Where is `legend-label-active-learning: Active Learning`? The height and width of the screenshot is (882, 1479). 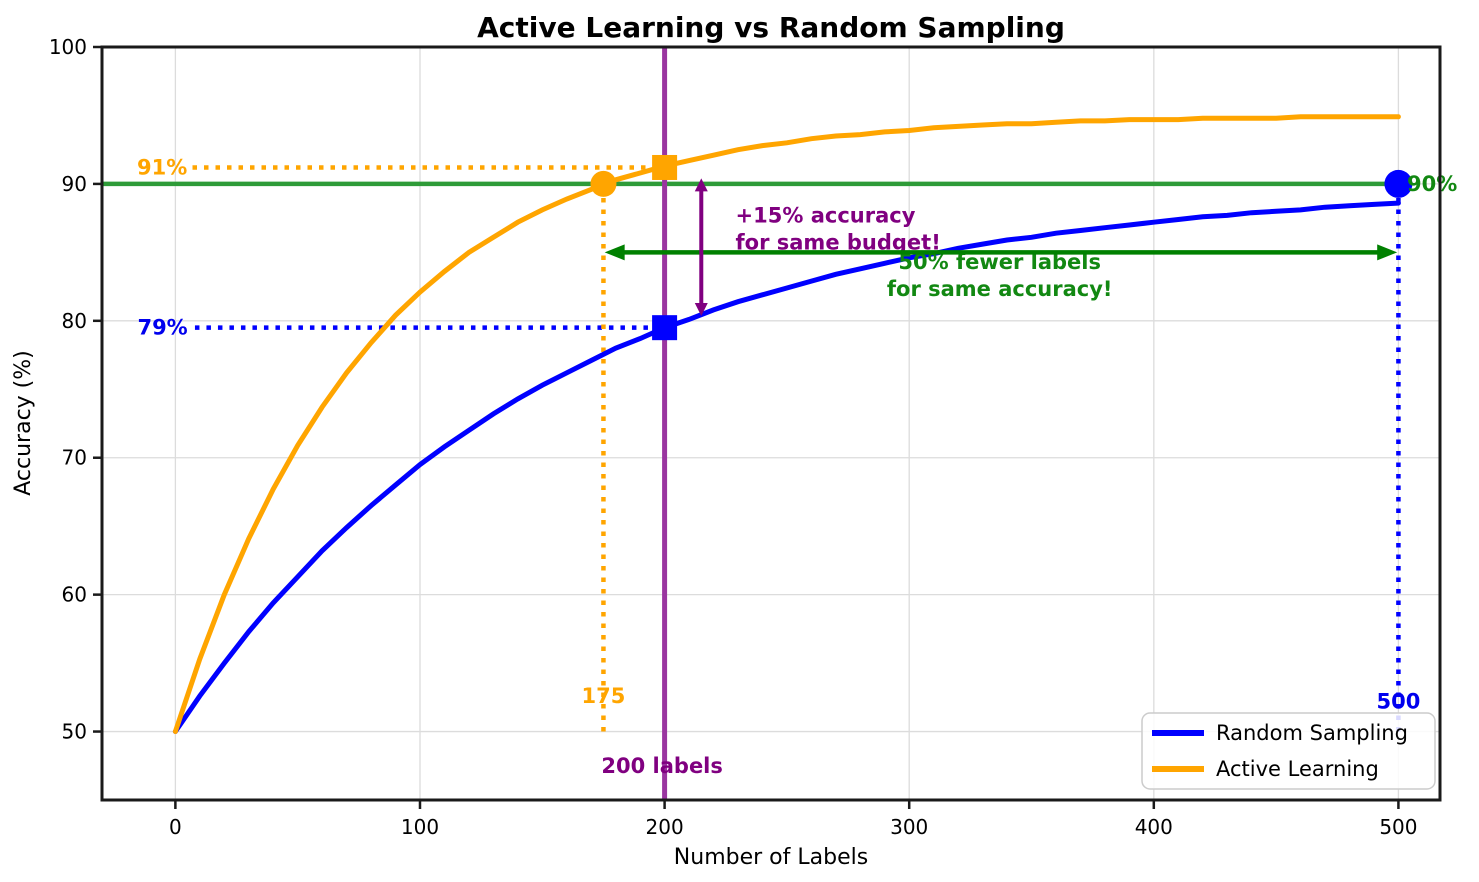 legend-label-active-learning: Active Learning is located at coordinates (1297, 769).